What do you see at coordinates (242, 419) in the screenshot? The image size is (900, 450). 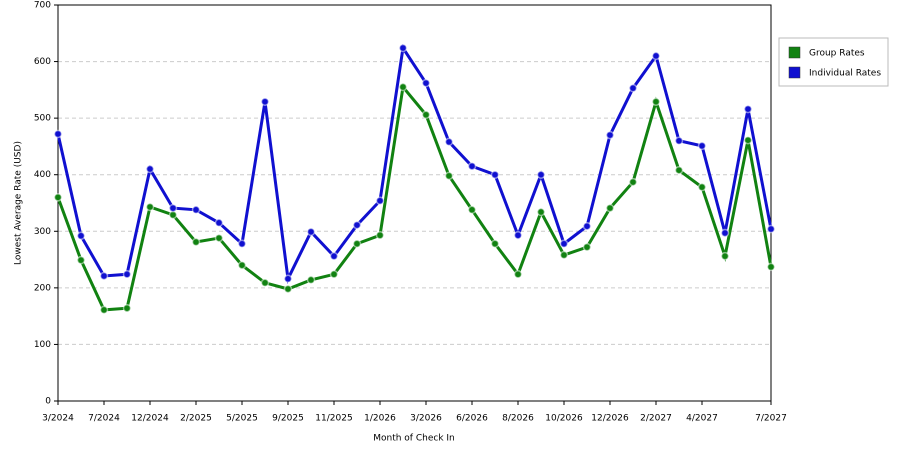 I see `x-tick-label: 5/2025` at bounding box center [242, 419].